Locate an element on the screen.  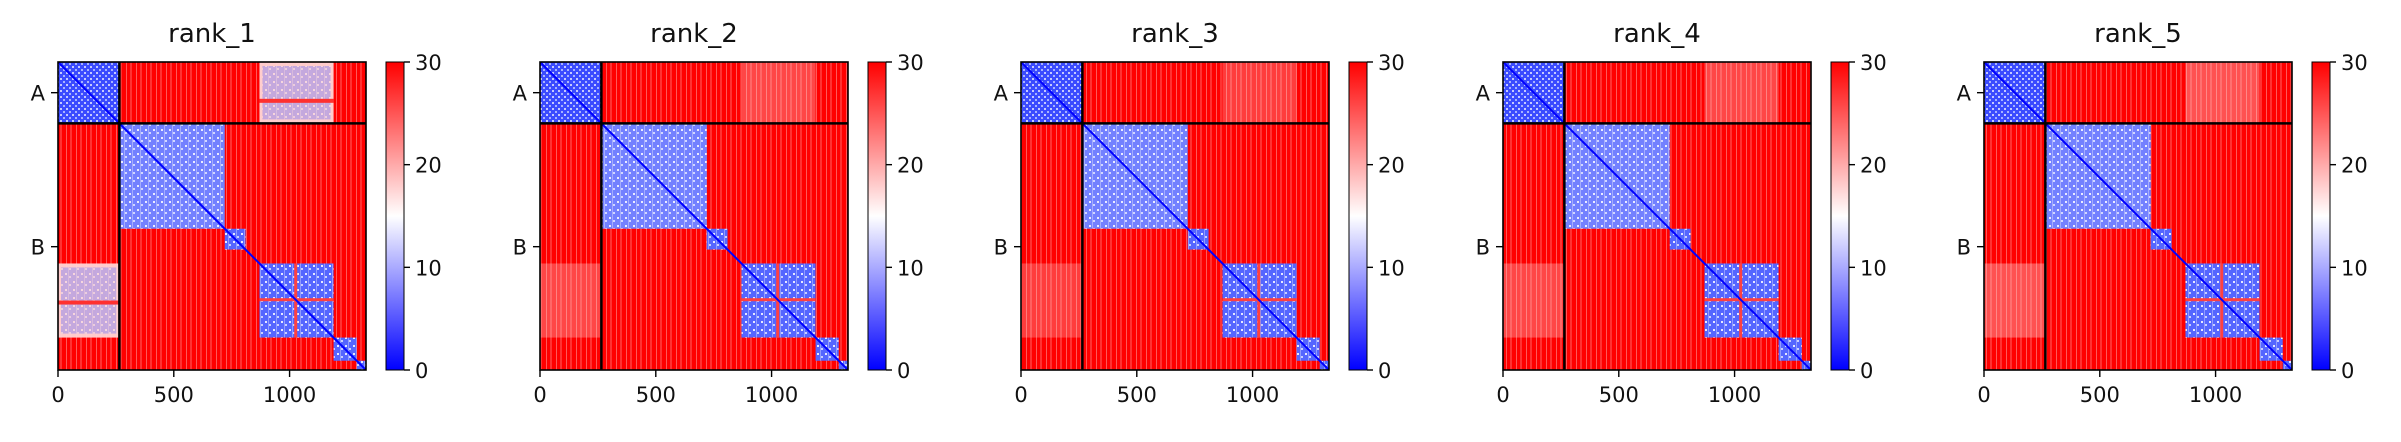
panel-title: rank_4 is located at coordinates (1657, 34).